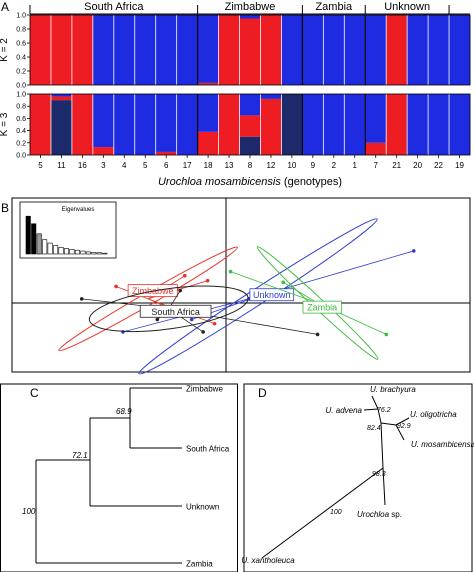 The width and height of the screenshot is (474, 572). I want to click on x-tick-label: 22, so click(438, 165).